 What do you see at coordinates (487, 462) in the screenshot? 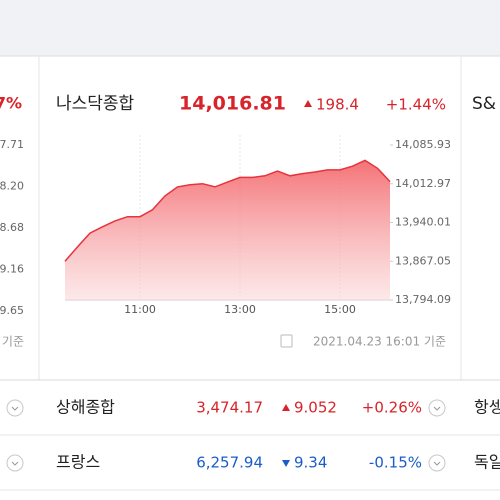
I see `row-next-name: 독일` at bounding box center [487, 462].